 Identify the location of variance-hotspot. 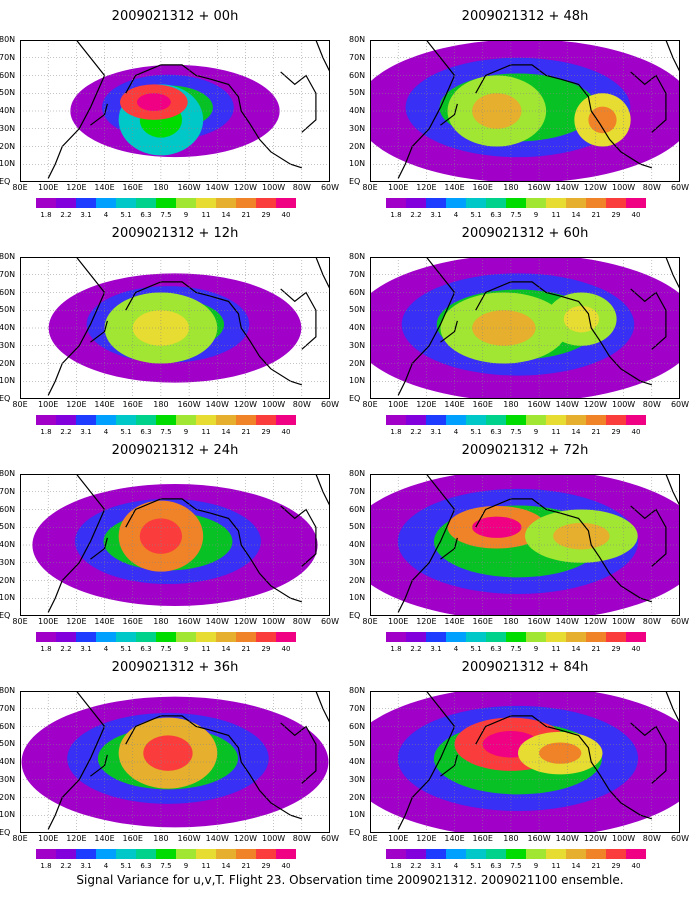
(168, 753).